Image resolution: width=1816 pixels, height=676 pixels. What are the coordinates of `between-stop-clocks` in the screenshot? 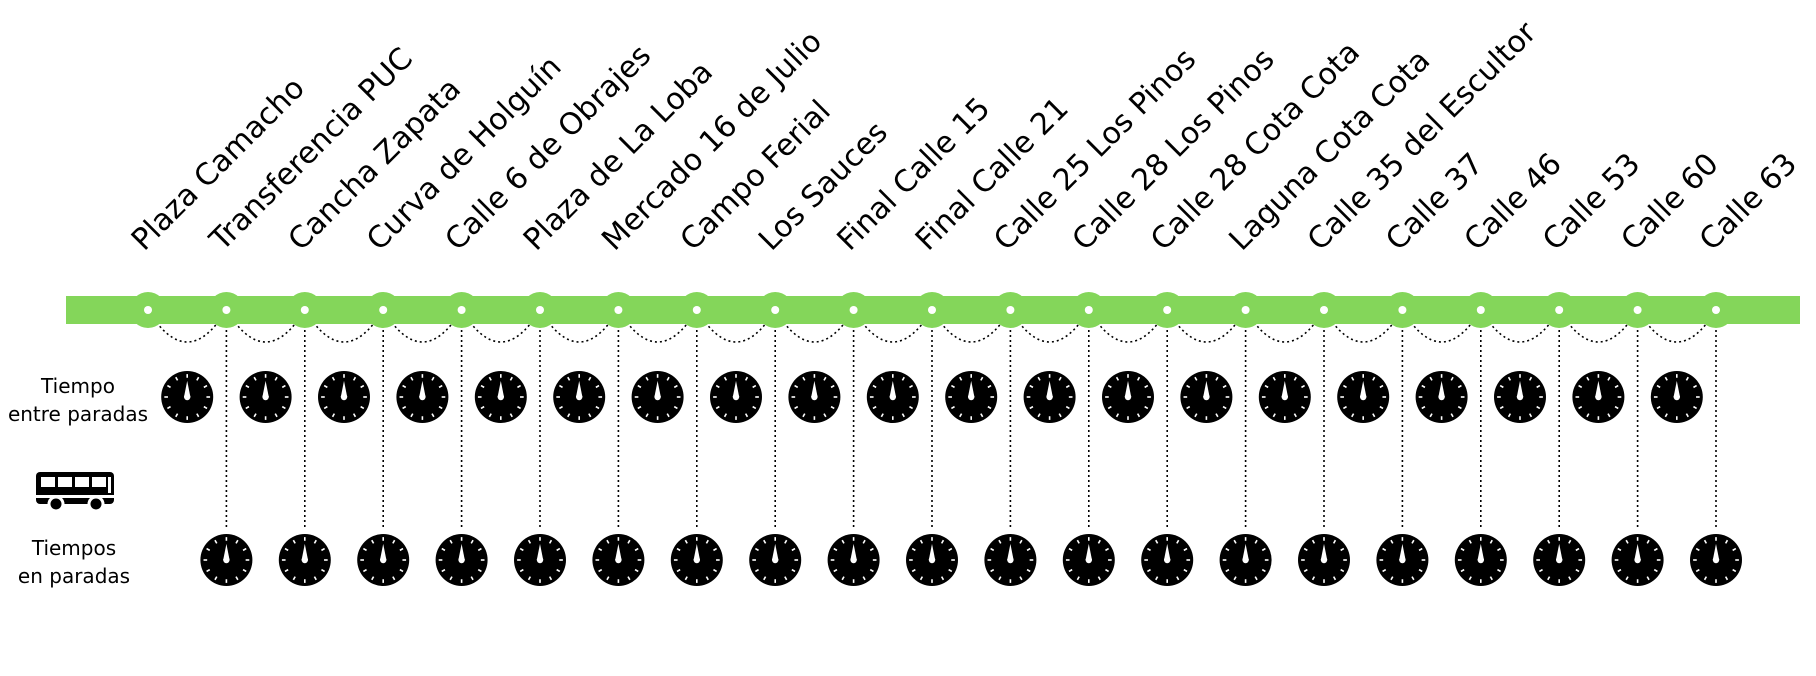 It's located at (932, 397).